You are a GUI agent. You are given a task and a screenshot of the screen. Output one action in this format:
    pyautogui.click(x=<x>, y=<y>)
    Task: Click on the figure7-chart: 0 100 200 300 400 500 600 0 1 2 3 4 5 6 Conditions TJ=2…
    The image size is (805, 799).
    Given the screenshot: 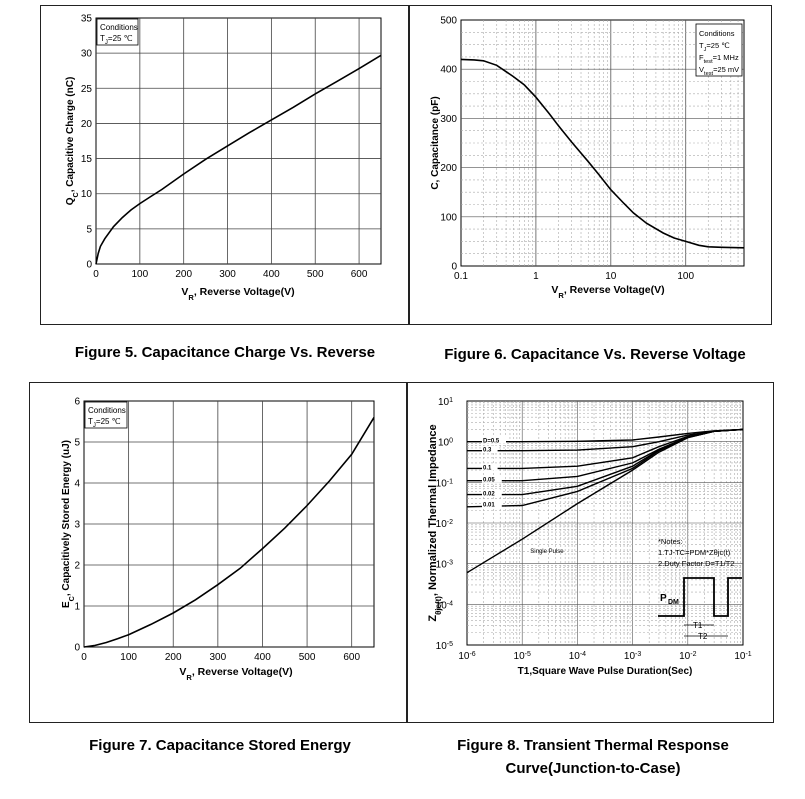 What is the action you would take?
    pyautogui.click(x=218, y=539)
    